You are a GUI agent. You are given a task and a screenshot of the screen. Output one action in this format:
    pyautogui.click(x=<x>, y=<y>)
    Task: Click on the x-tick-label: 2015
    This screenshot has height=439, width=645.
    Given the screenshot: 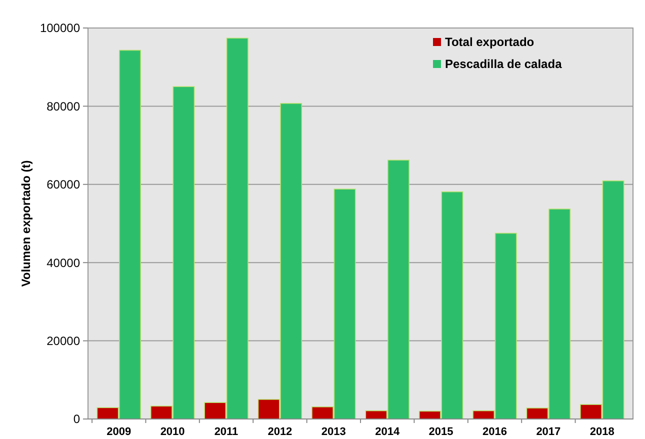 What is the action you would take?
    pyautogui.click(x=441, y=432)
    